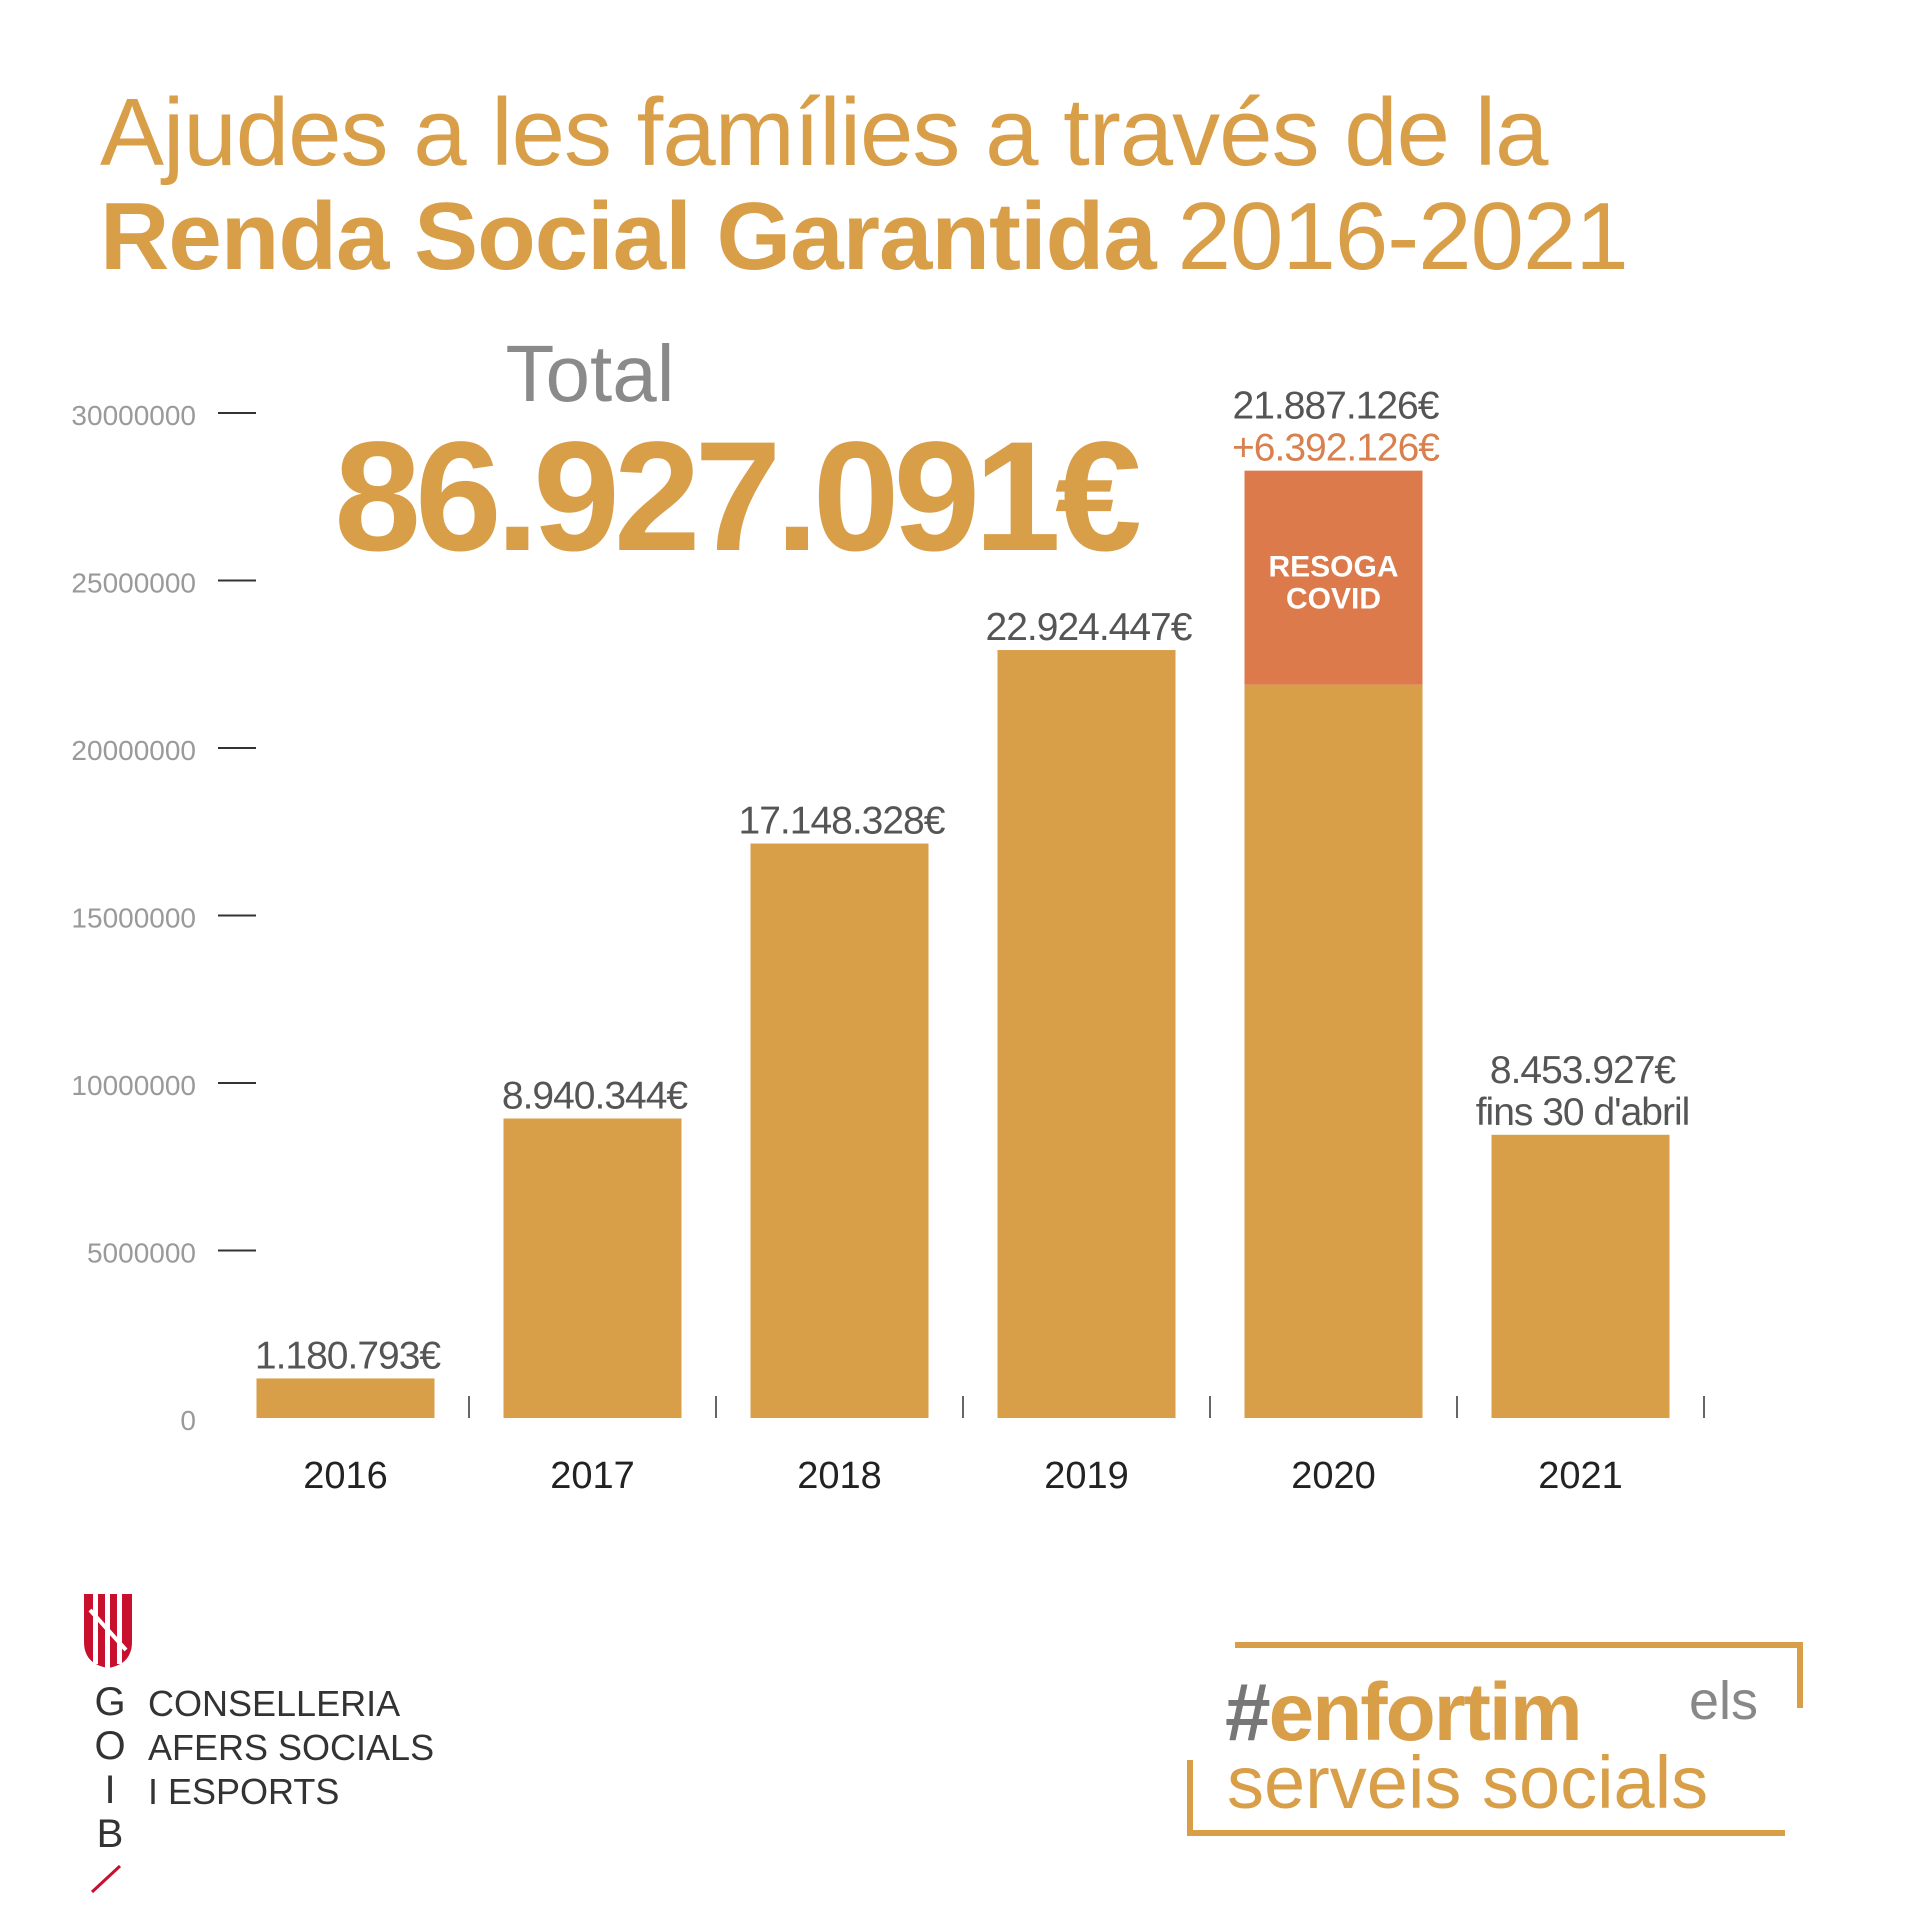 The image size is (1920, 1920). What do you see at coordinates (1089, 627) in the screenshot?
I see `value-label: 22.924.447€` at bounding box center [1089, 627].